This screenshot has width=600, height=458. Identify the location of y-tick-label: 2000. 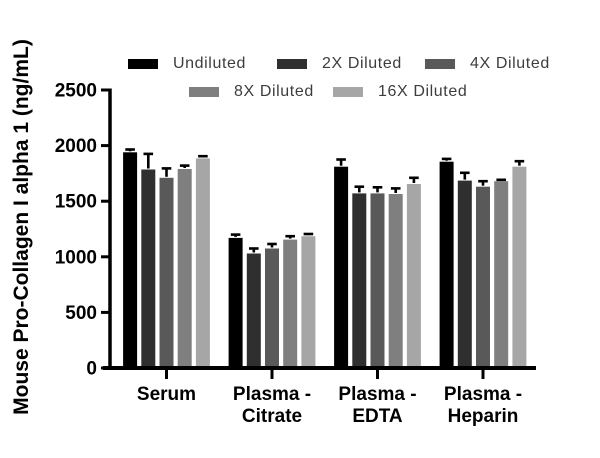
(76, 146).